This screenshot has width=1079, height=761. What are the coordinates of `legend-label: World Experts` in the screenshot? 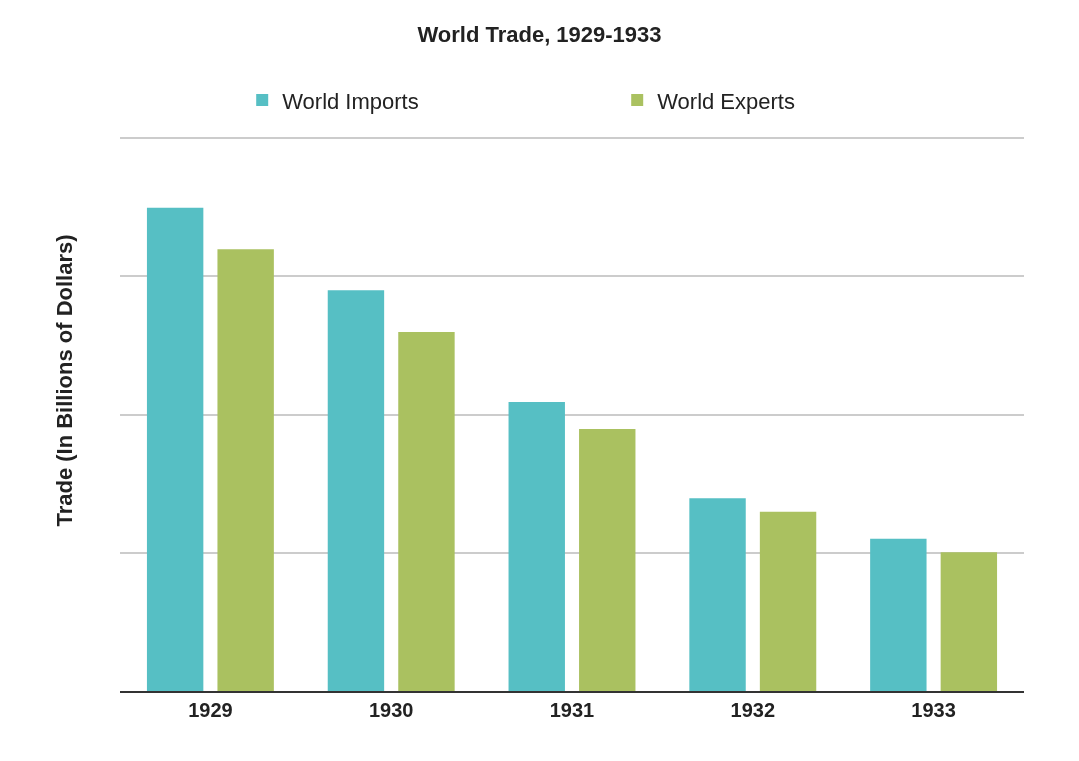 It's located at (726, 101).